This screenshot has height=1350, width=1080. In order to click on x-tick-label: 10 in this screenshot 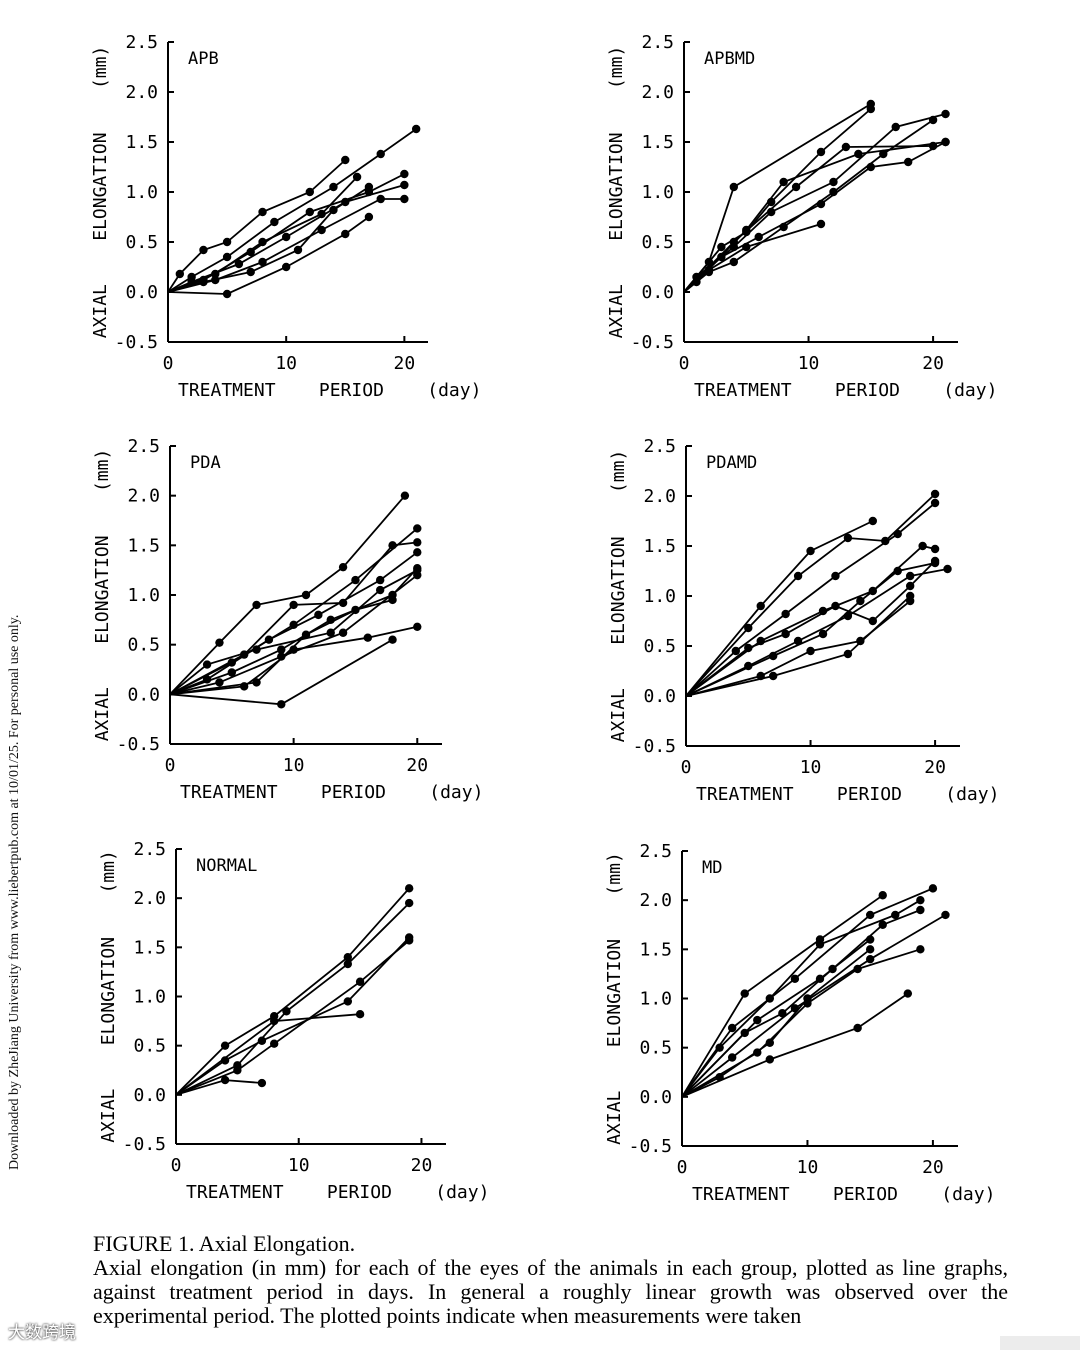, I will do `click(809, 363)`.